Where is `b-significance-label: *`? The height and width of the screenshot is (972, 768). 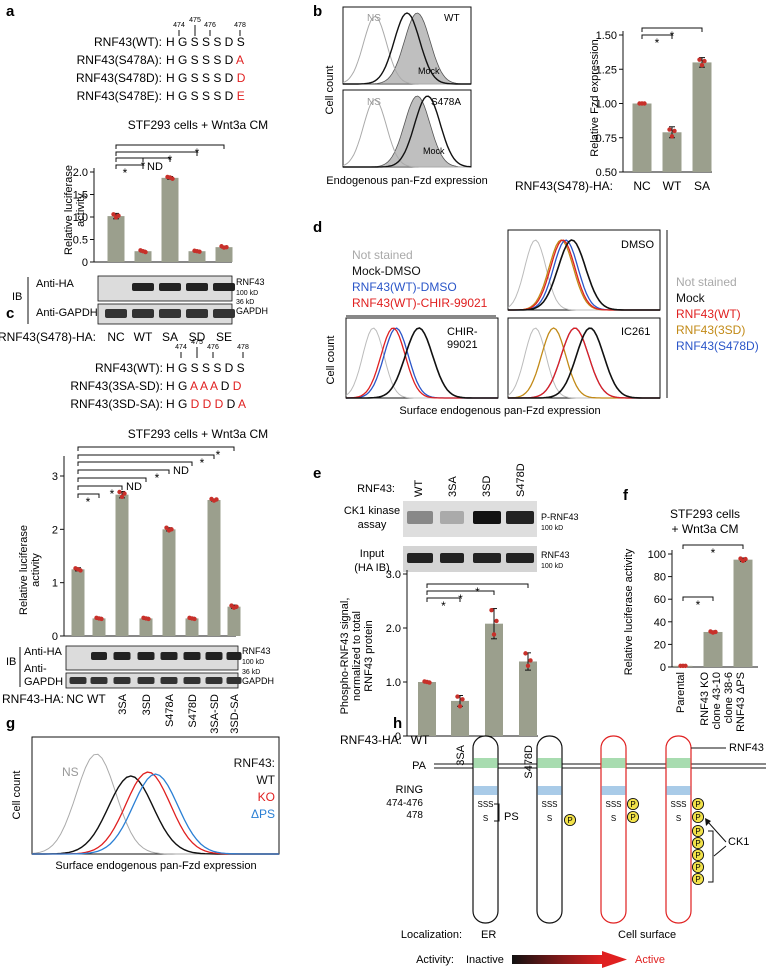 b-significance-label: * is located at coordinates (657, 43).